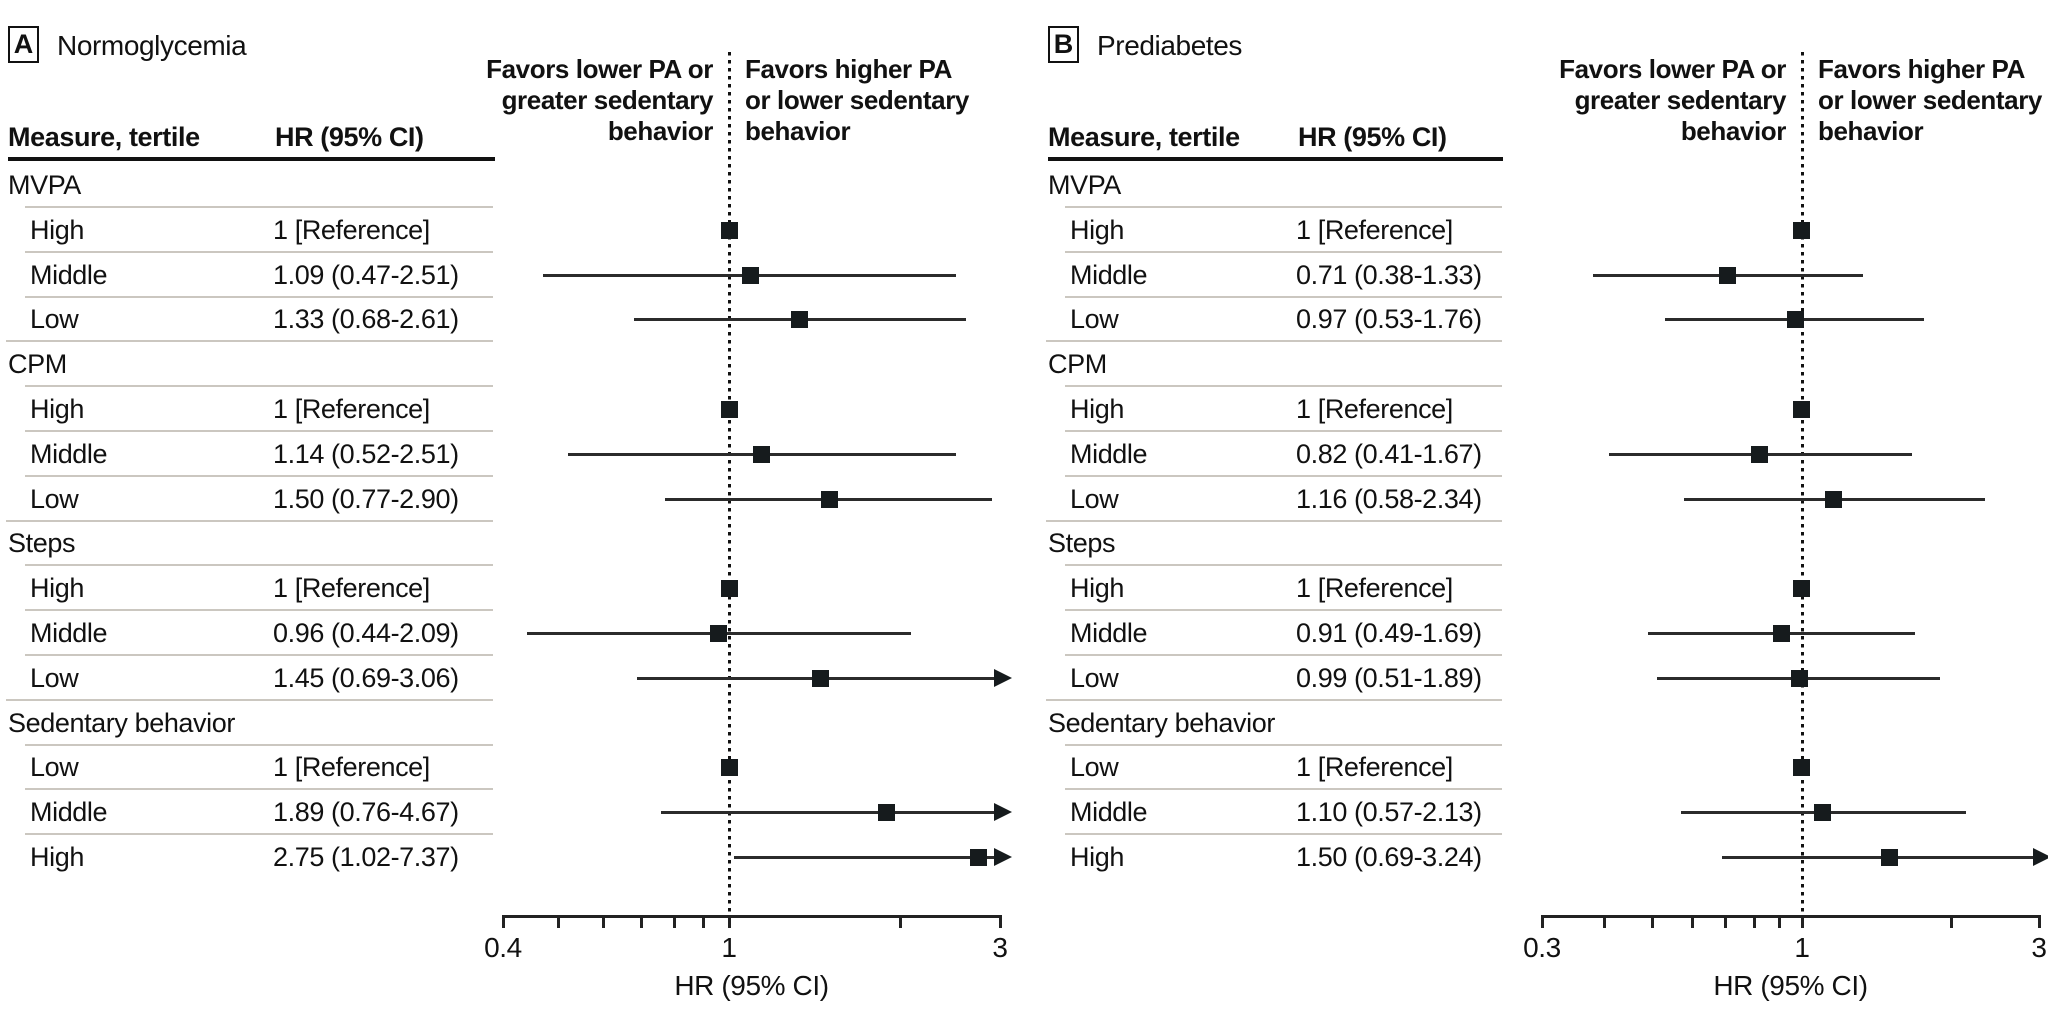 This screenshot has height=1030, width=2048. What do you see at coordinates (1389, 857) in the screenshot?
I see `hr-value: 1.50 (0.69-3.24)` at bounding box center [1389, 857].